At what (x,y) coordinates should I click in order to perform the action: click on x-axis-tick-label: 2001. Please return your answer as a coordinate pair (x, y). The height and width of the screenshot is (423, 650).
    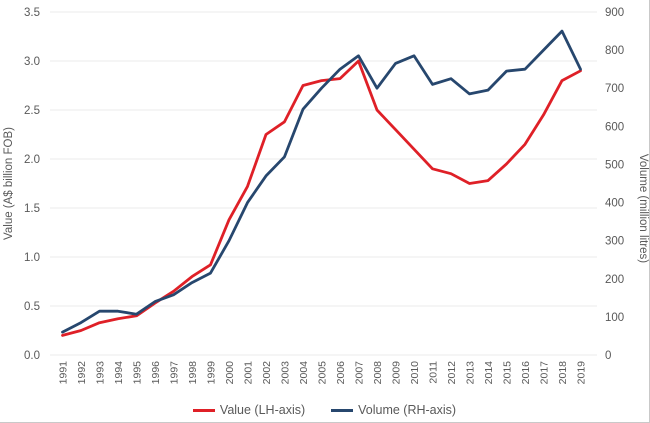
    Looking at the image, I should click on (249, 373).